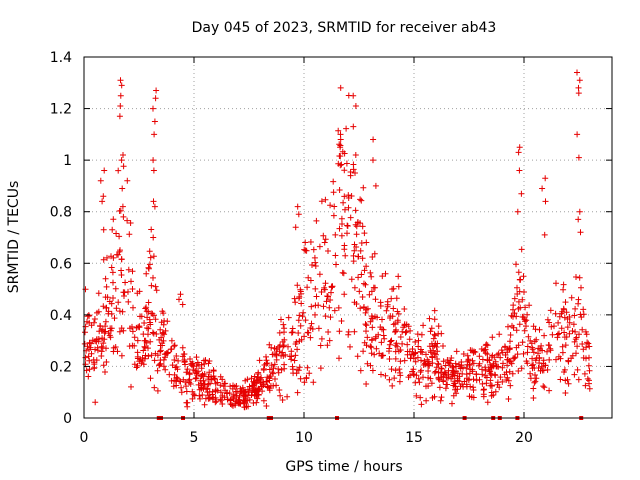  What do you see at coordinates (67, 161) in the screenshot?
I see `y-tick-label: 1` at bounding box center [67, 161].